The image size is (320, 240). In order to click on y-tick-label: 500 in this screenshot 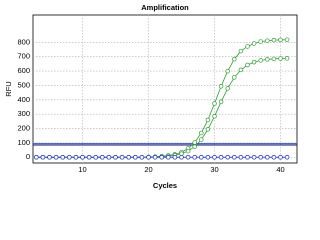, I will do `click(23, 84)`.